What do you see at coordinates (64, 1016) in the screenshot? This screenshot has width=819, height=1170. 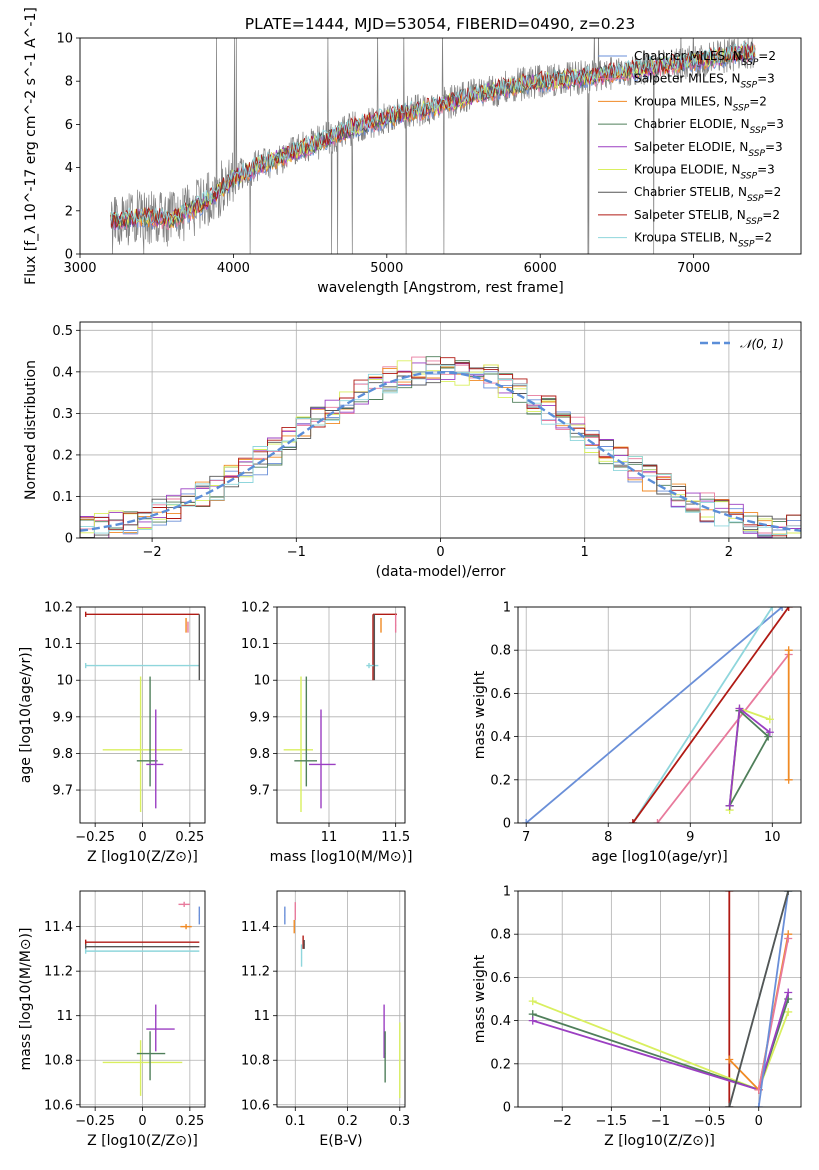 I see `y-tick-label: 11` at bounding box center [64, 1016].